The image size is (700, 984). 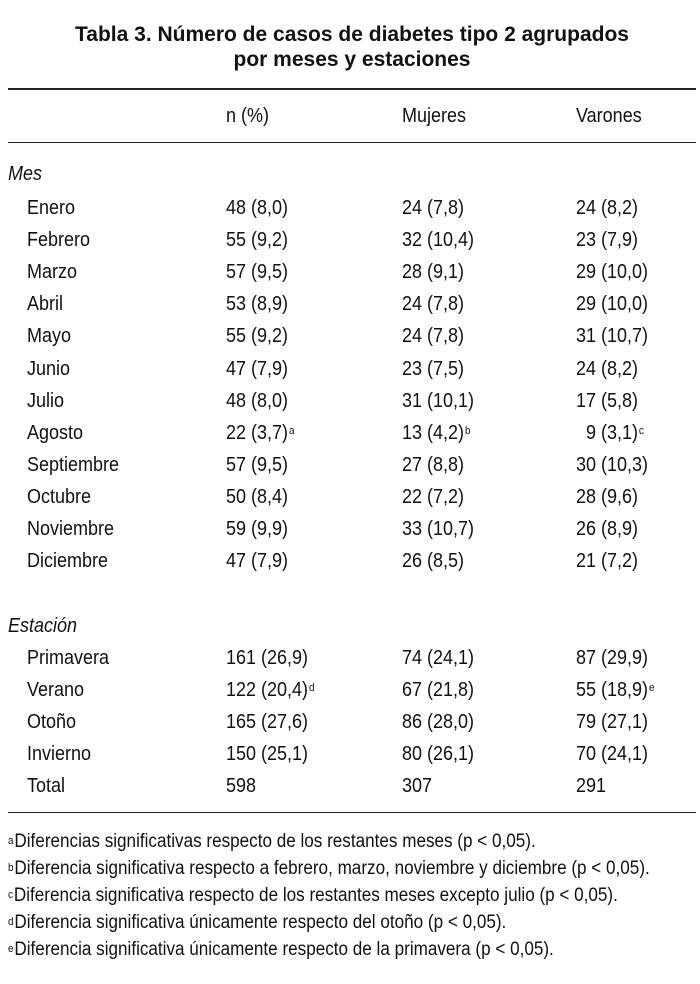 What do you see at coordinates (641, 430) in the screenshot?
I see `footnote-marker: c` at bounding box center [641, 430].